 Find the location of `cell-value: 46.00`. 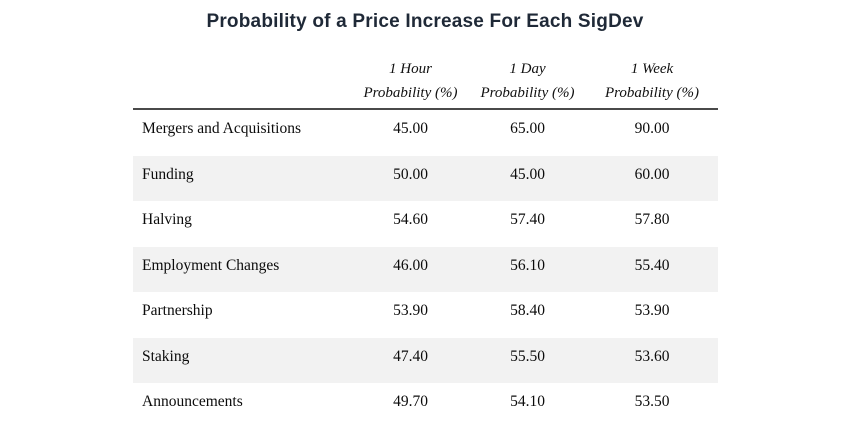

cell-value: 46.00 is located at coordinates (410, 265).